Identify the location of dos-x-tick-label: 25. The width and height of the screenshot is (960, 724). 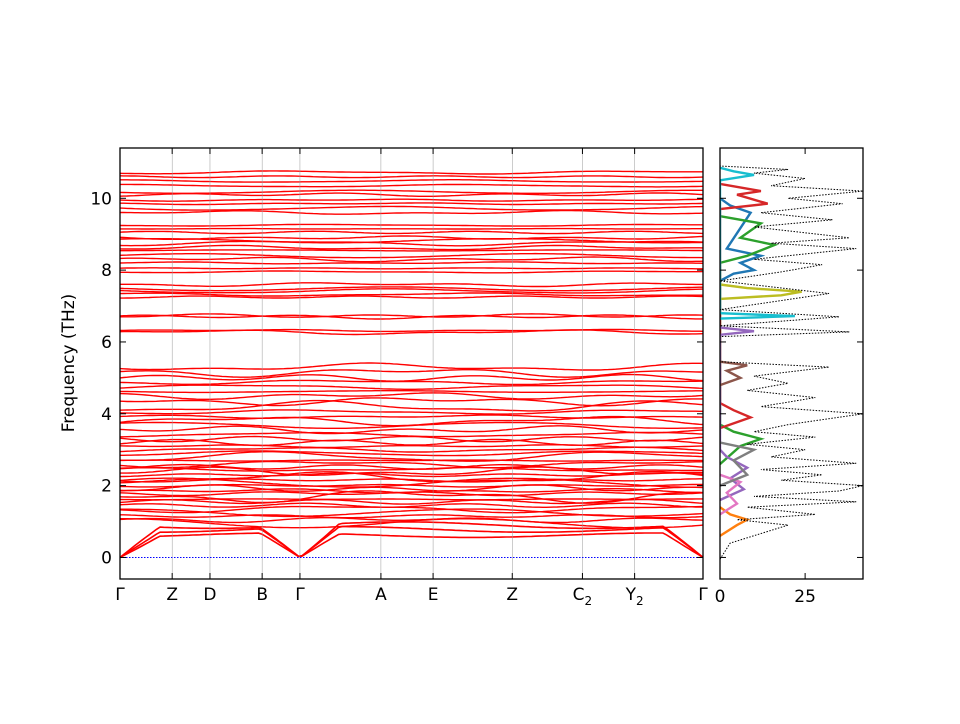
(805, 597).